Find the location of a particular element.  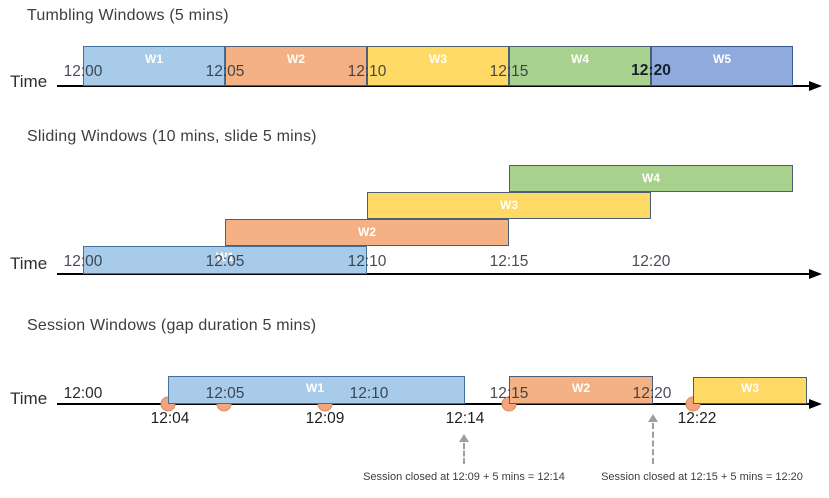

event-time-label: 12:22 is located at coordinates (697, 418).